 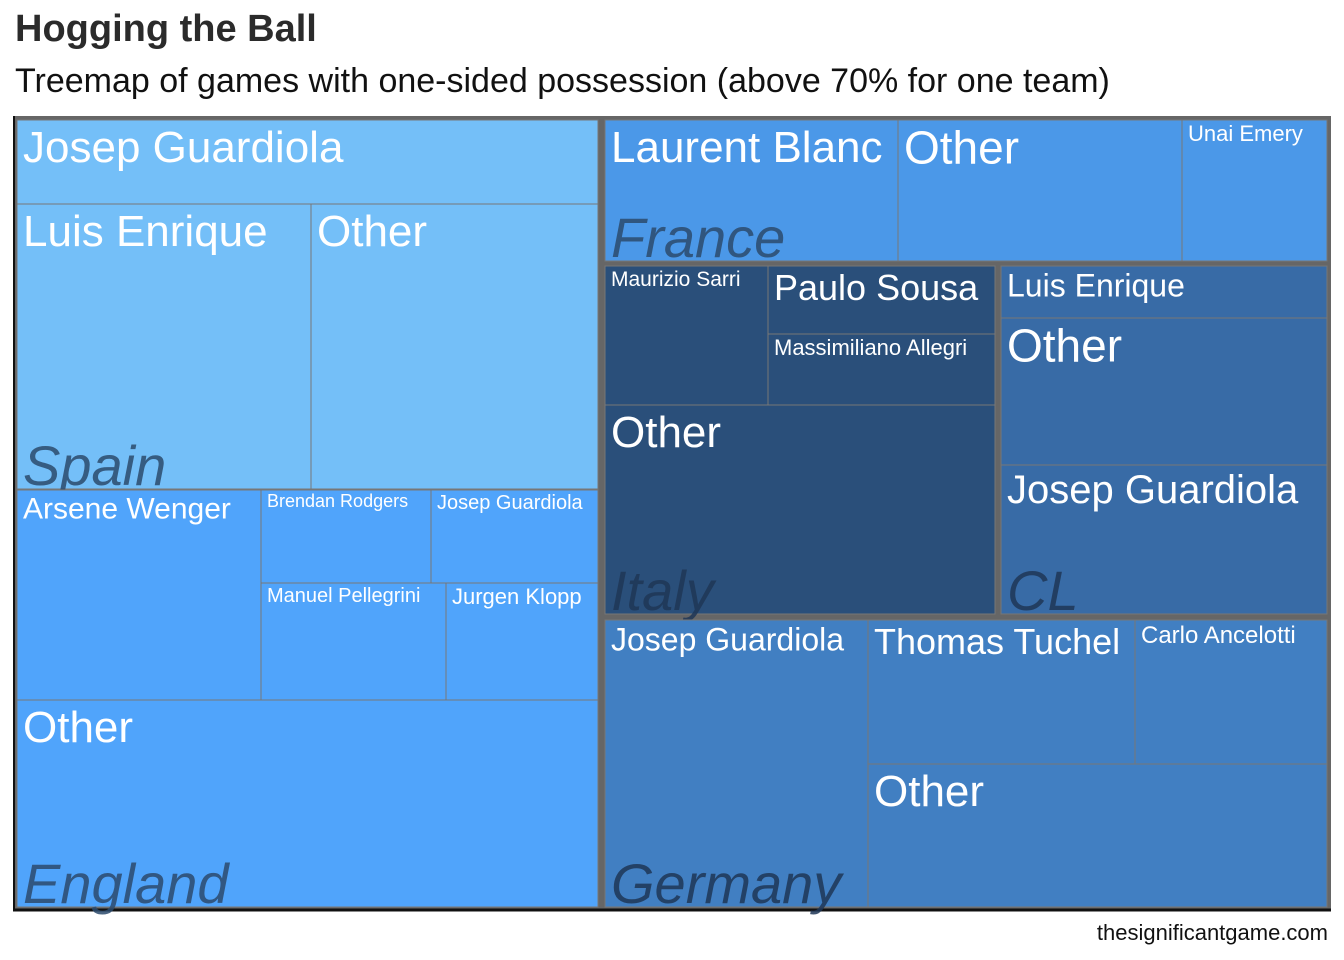 I want to click on treemap-cell: Thomas Tuchel, so click(x=1001, y=692).